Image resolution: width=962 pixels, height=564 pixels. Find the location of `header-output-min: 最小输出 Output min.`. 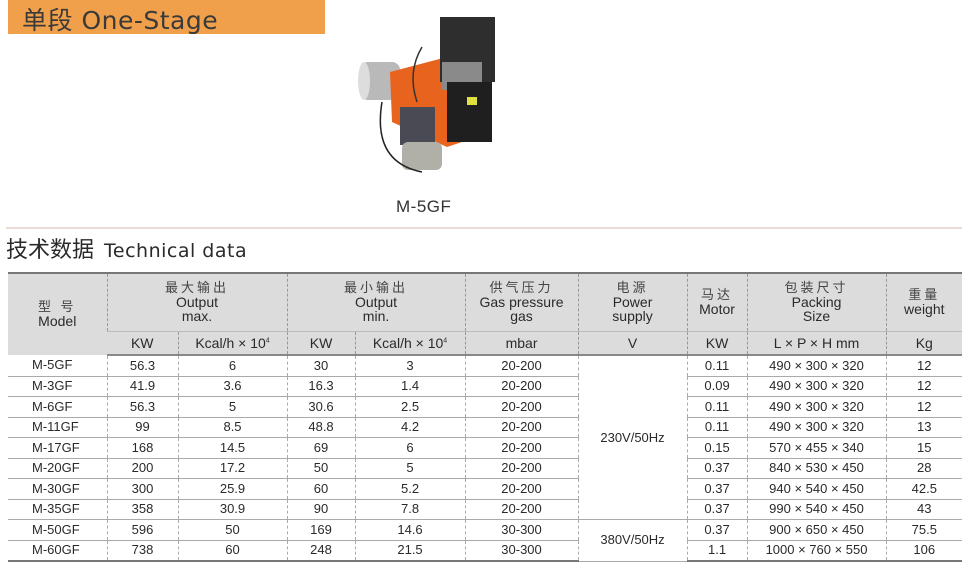

header-output-min: 最小输出 Output min. is located at coordinates (376, 302).